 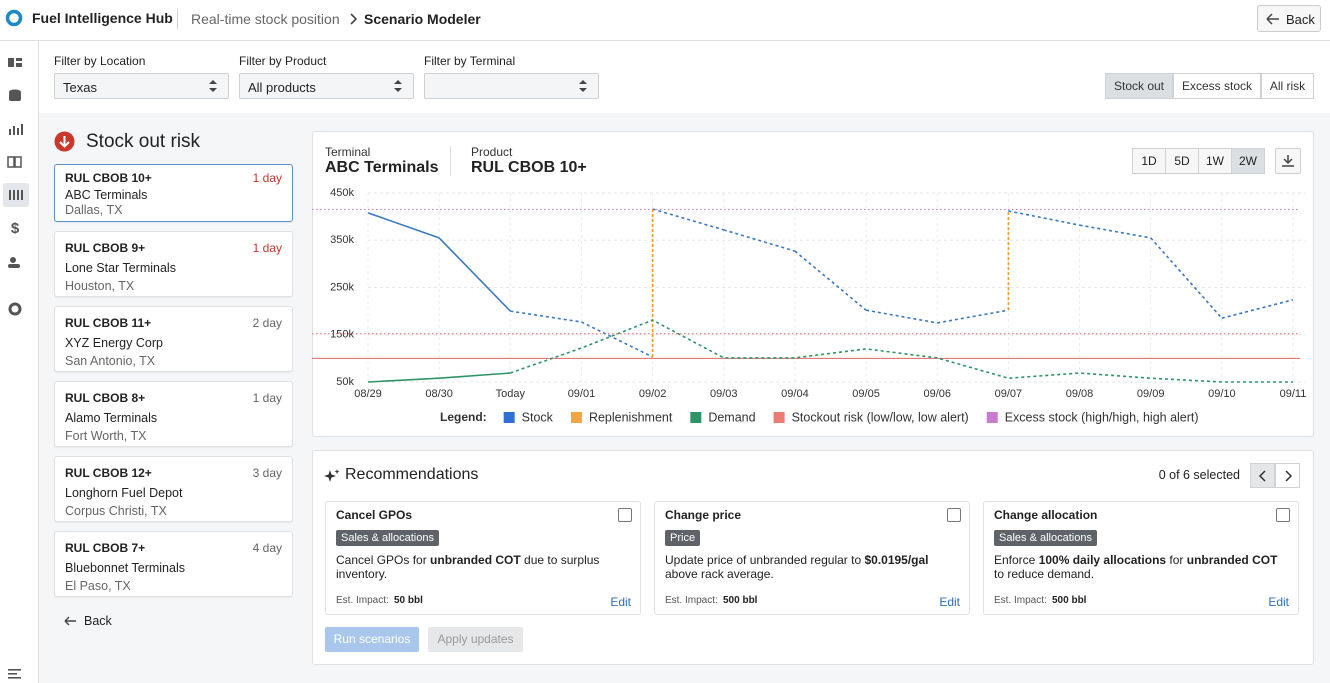 I want to click on impact-label: Est. Impact:, so click(x=691, y=600).